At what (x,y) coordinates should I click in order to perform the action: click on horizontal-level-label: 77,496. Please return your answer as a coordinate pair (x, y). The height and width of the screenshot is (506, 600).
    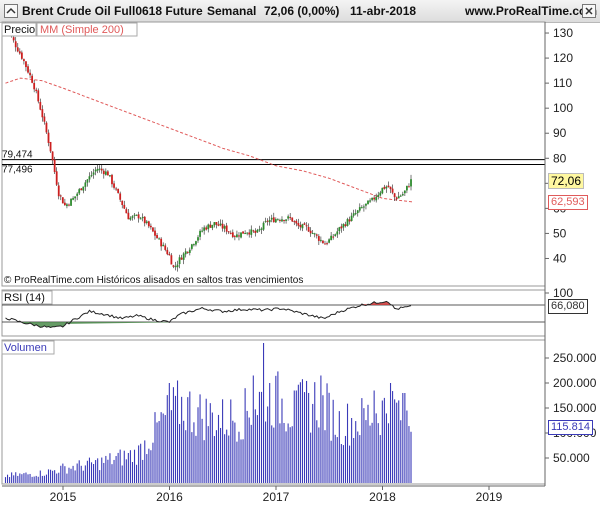
    Looking at the image, I should click on (17, 170).